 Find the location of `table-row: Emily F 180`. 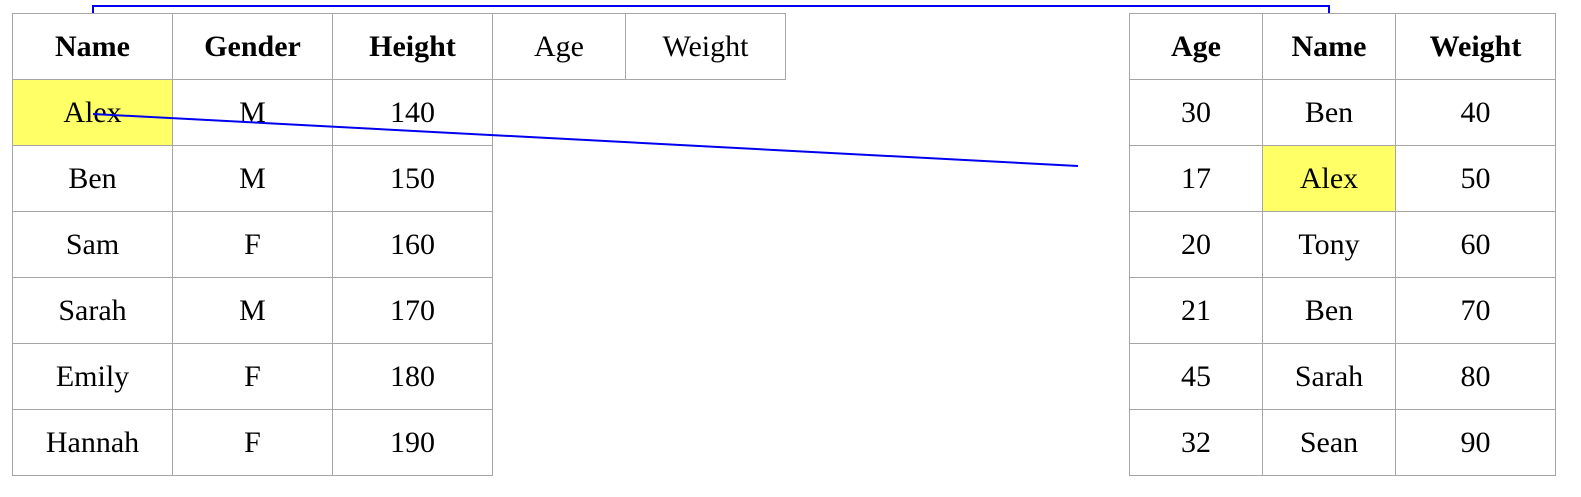

table-row: Emily F 180 is located at coordinates (399, 376).